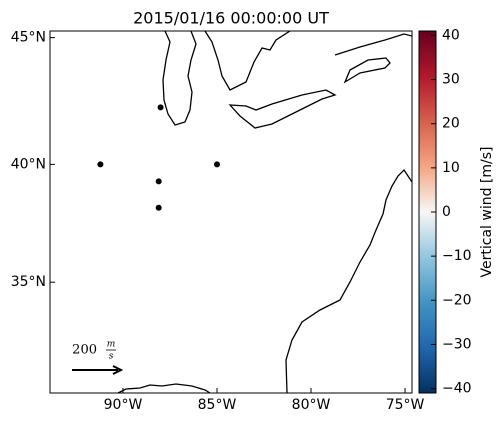  Describe the element at coordinates (487, 212) in the screenshot. I see `colorbar-label: Vertical wind [m/s]` at that location.